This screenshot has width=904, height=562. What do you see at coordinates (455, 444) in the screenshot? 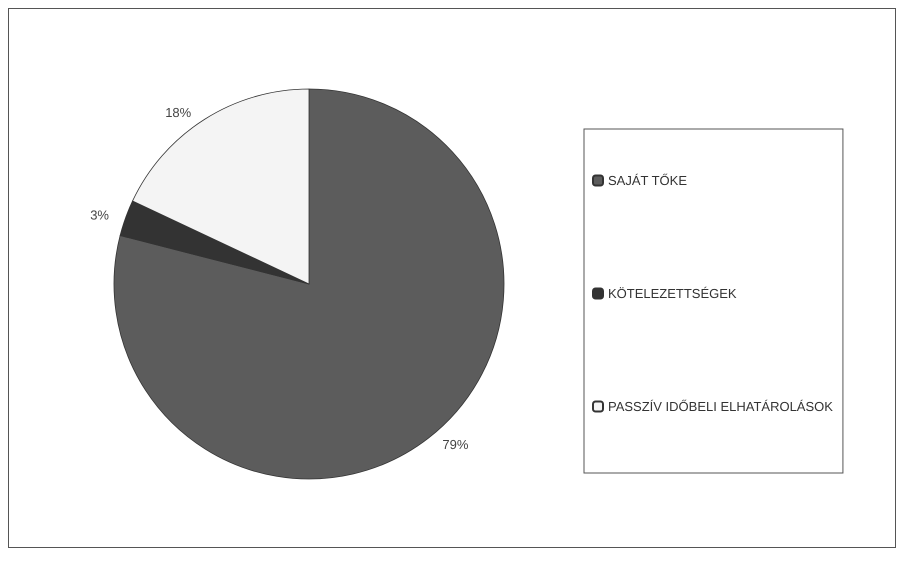
I see `data-label: 79%` at bounding box center [455, 444].